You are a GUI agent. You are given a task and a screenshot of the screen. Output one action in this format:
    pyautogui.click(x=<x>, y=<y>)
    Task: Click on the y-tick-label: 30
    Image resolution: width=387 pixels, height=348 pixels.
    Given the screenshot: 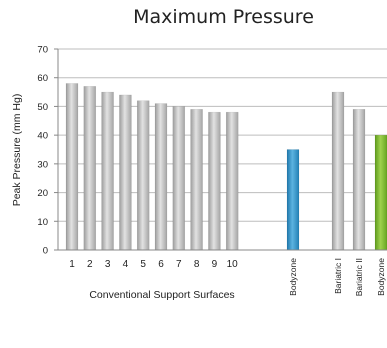 What is the action you would take?
    pyautogui.click(x=42, y=164)
    